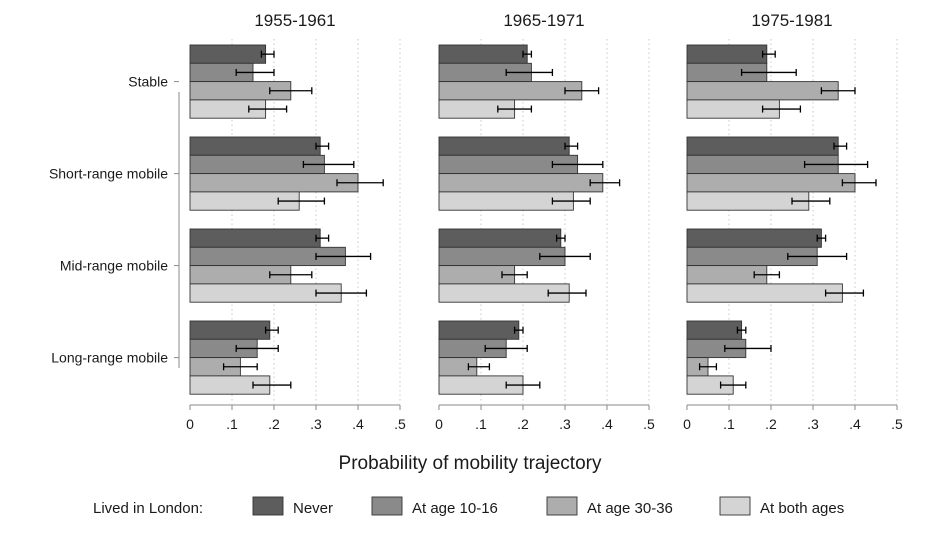 Image resolution: width=940 pixels, height=554 pixels. I want to click on legend-label: At age 10-16, so click(455, 508).